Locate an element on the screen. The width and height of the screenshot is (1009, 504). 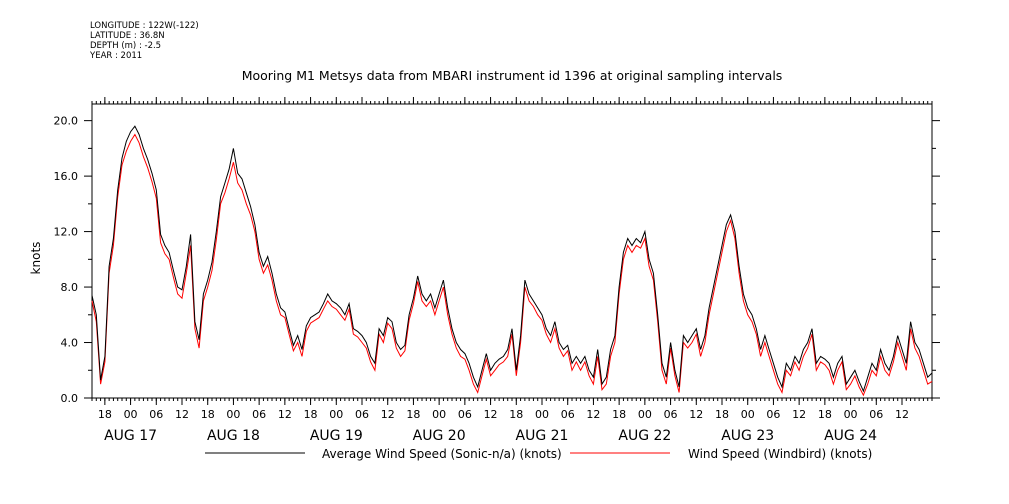
x-date-label: AUG 21 is located at coordinates (542, 436).